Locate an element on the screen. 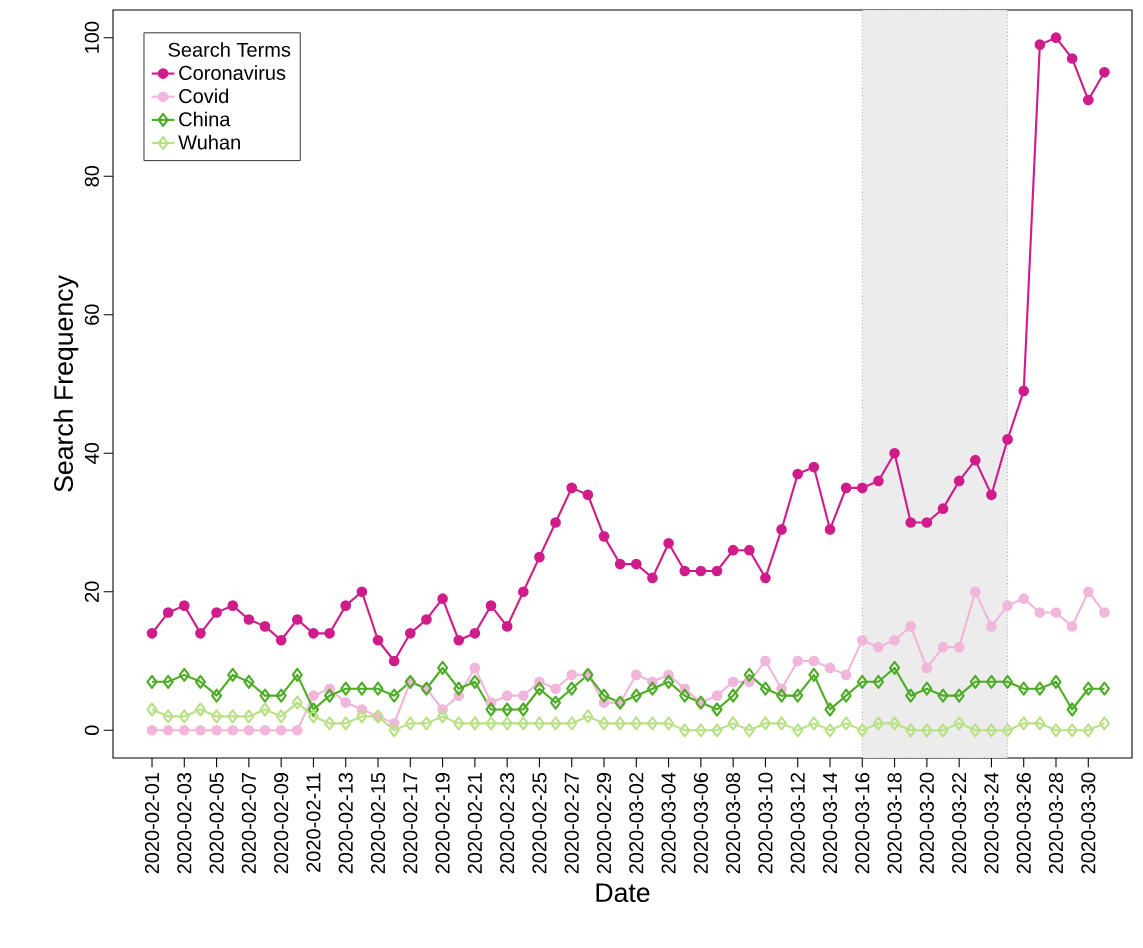 This screenshot has width=1143, height=948. x-tick-label: 2020-02-09 is located at coordinates (281, 823).